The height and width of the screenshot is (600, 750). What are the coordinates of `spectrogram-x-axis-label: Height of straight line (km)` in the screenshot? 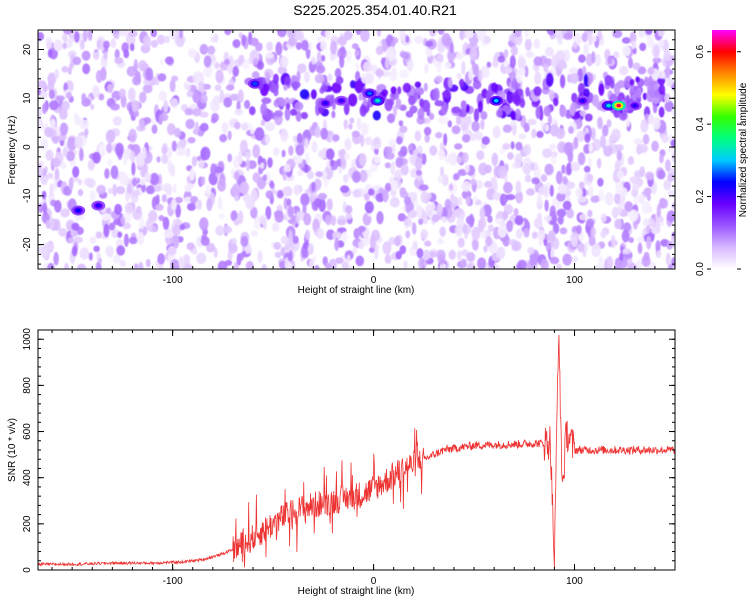 It's located at (356, 290).